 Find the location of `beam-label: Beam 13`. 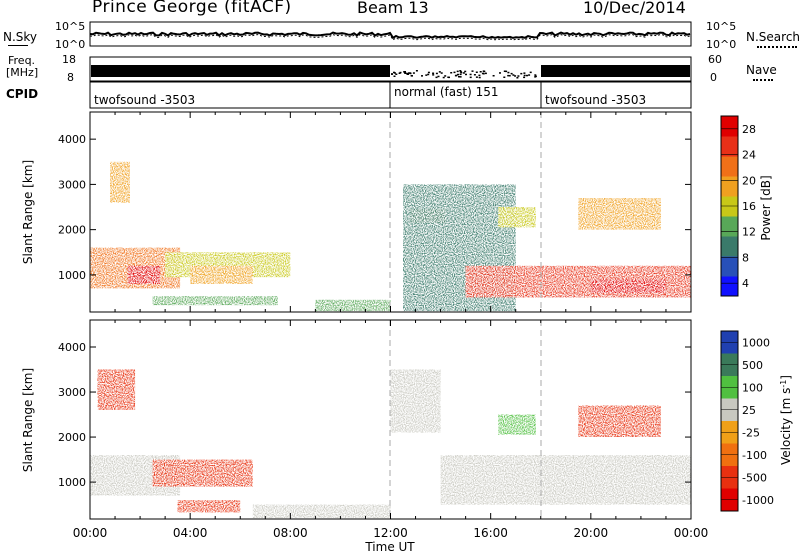

beam-label: Beam 13 is located at coordinates (393, 8).